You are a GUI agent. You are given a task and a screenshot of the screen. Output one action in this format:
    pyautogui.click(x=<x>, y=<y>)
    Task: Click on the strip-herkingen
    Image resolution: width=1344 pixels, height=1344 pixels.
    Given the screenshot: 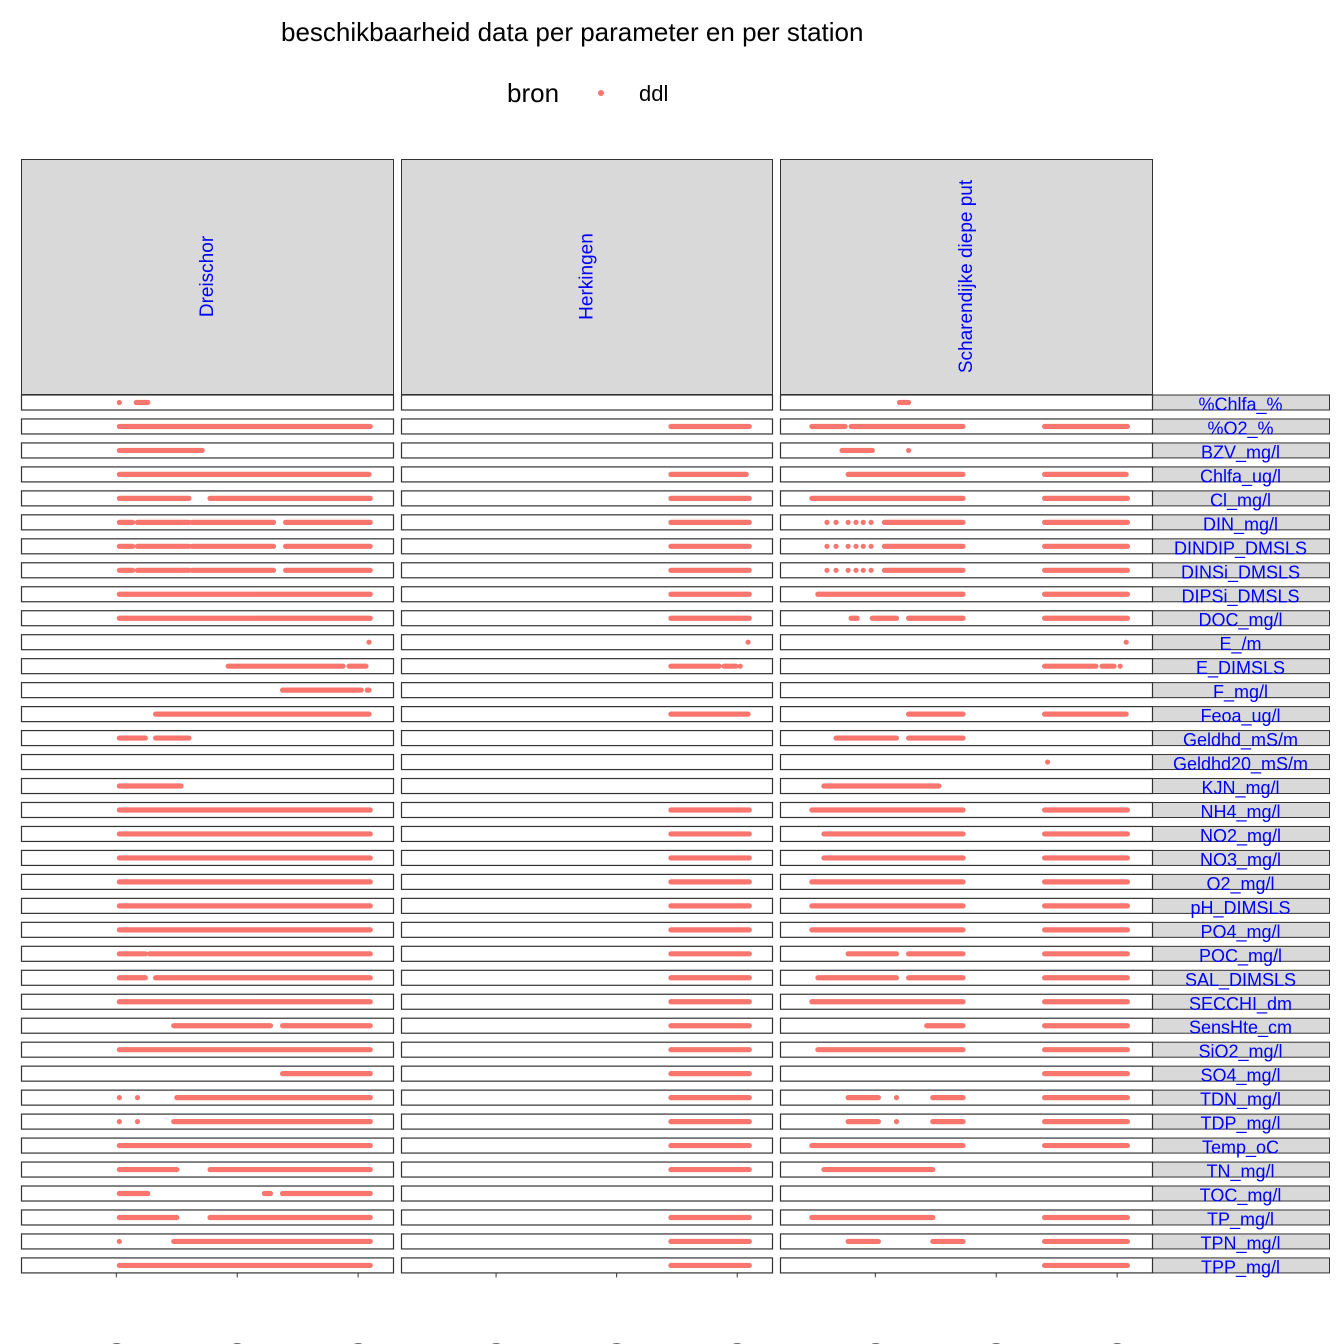 What is the action you would take?
    pyautogui.click(x=587, y=277)
    